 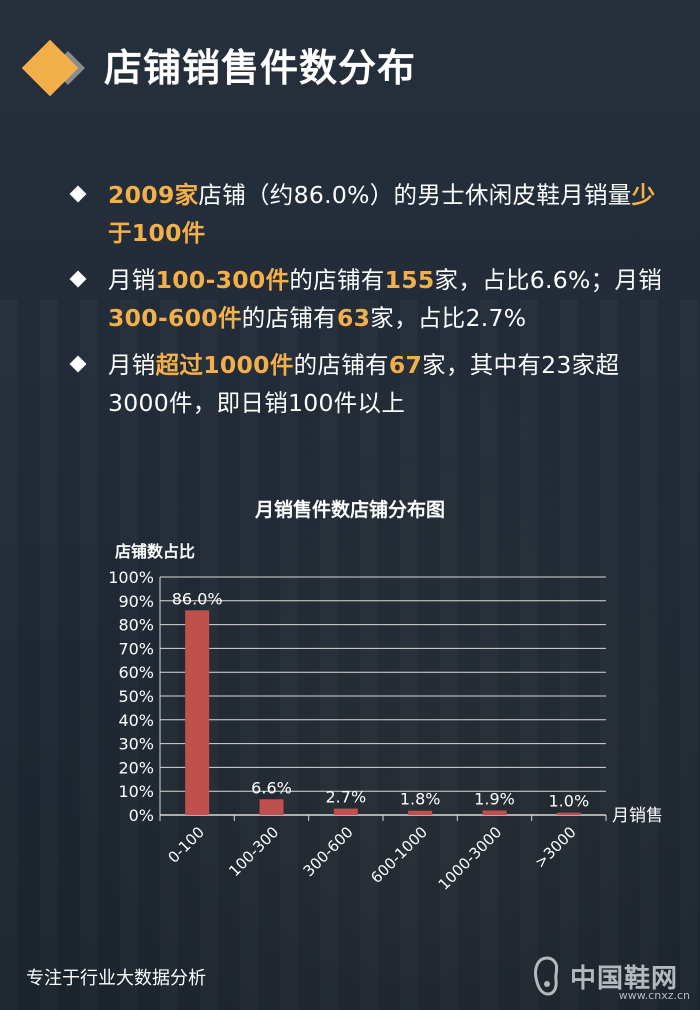 I want to click on highlight-text: 63, so click(x=353, y=318).